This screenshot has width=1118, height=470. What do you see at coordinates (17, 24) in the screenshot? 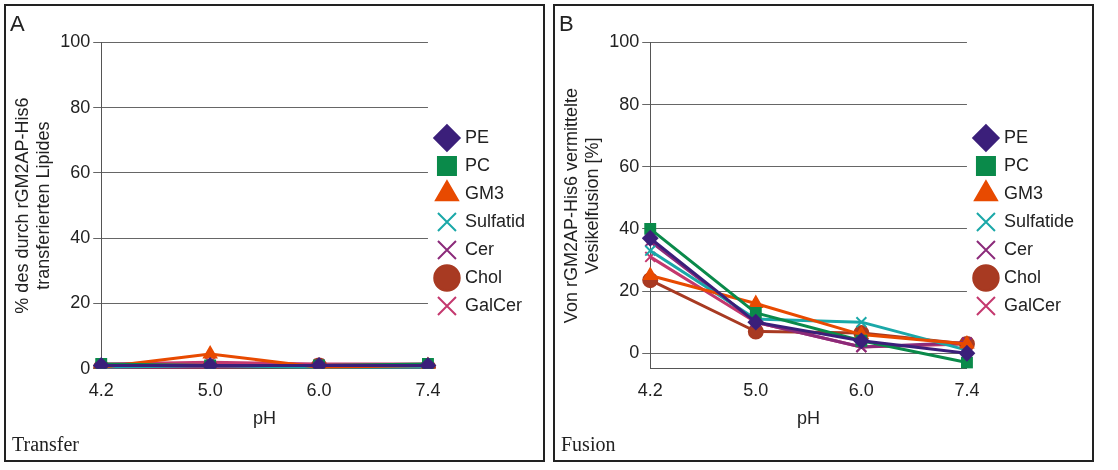
I see `chart-title: A` at bounding box center [17, 24].